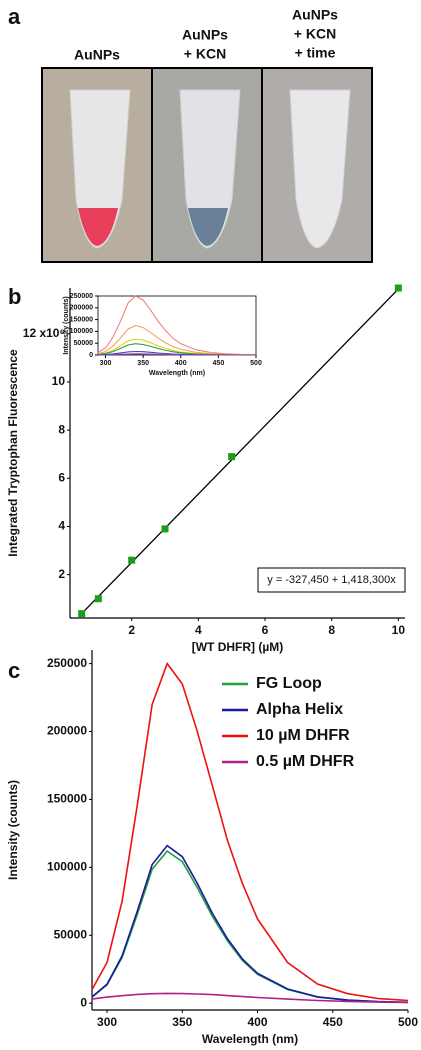 This screenshot has height=1050, width=421. I want to click on panel-label: b, so click(14, 296).